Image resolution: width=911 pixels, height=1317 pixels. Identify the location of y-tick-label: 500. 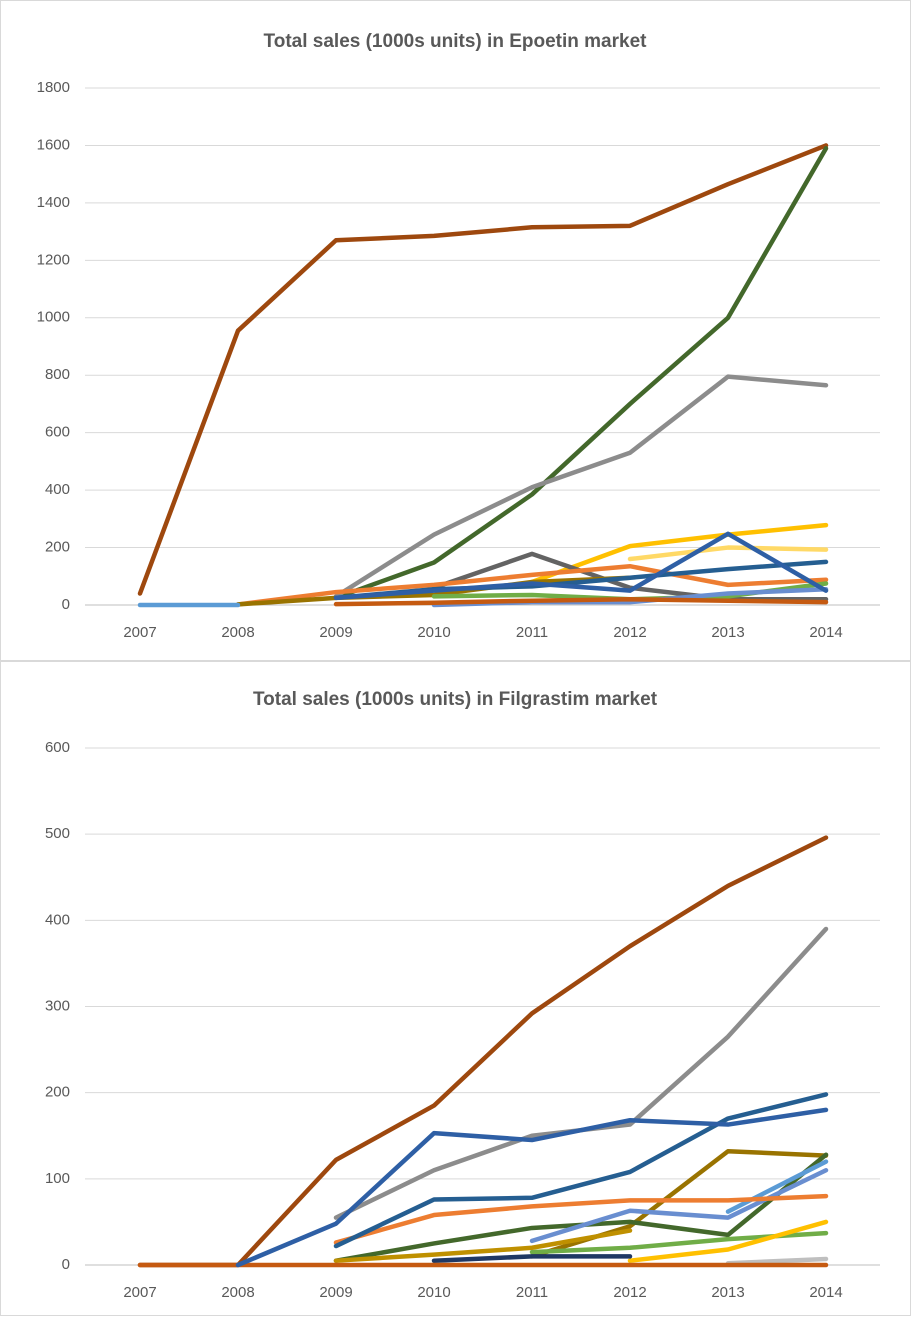
(57, 833).